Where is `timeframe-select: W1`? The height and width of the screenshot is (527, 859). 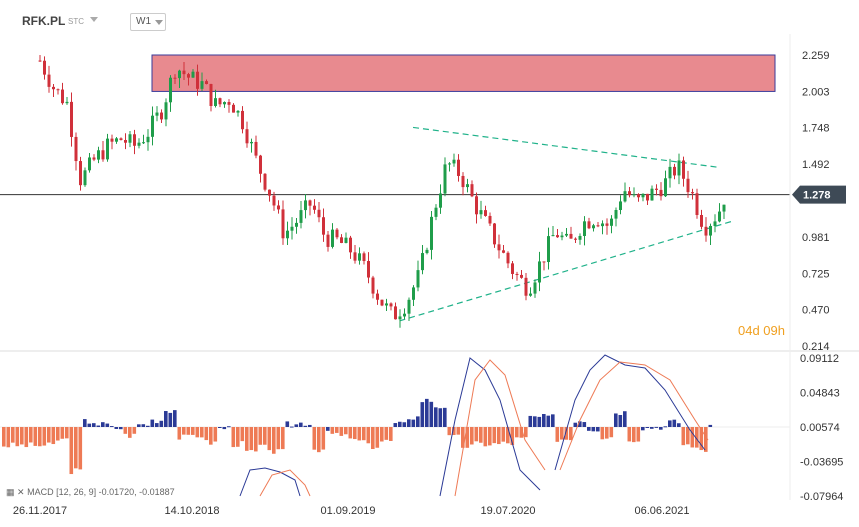 timeframe-select: W1 is located at coordinates (148, 22).